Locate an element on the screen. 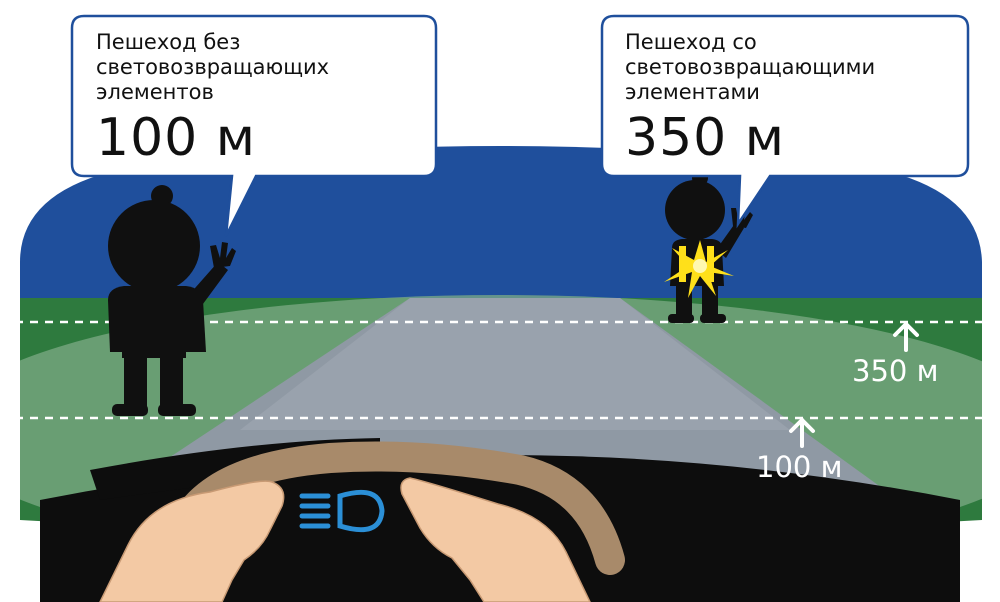 Image resolution: width=1000 pixels, height=602 pixels. callout-right-line3: элементами is located at coordinates (692, 92).